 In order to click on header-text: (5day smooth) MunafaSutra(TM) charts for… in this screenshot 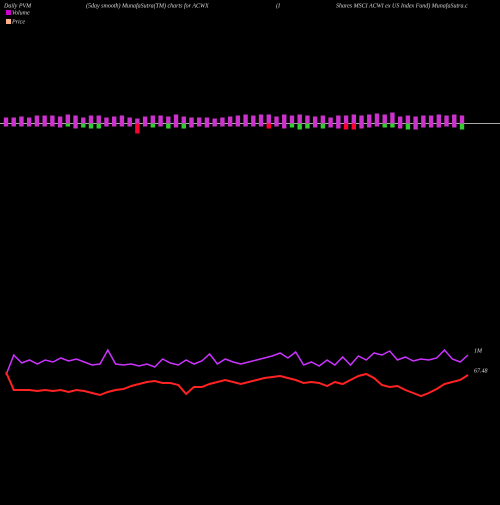, I will do `click(147, 5)`.